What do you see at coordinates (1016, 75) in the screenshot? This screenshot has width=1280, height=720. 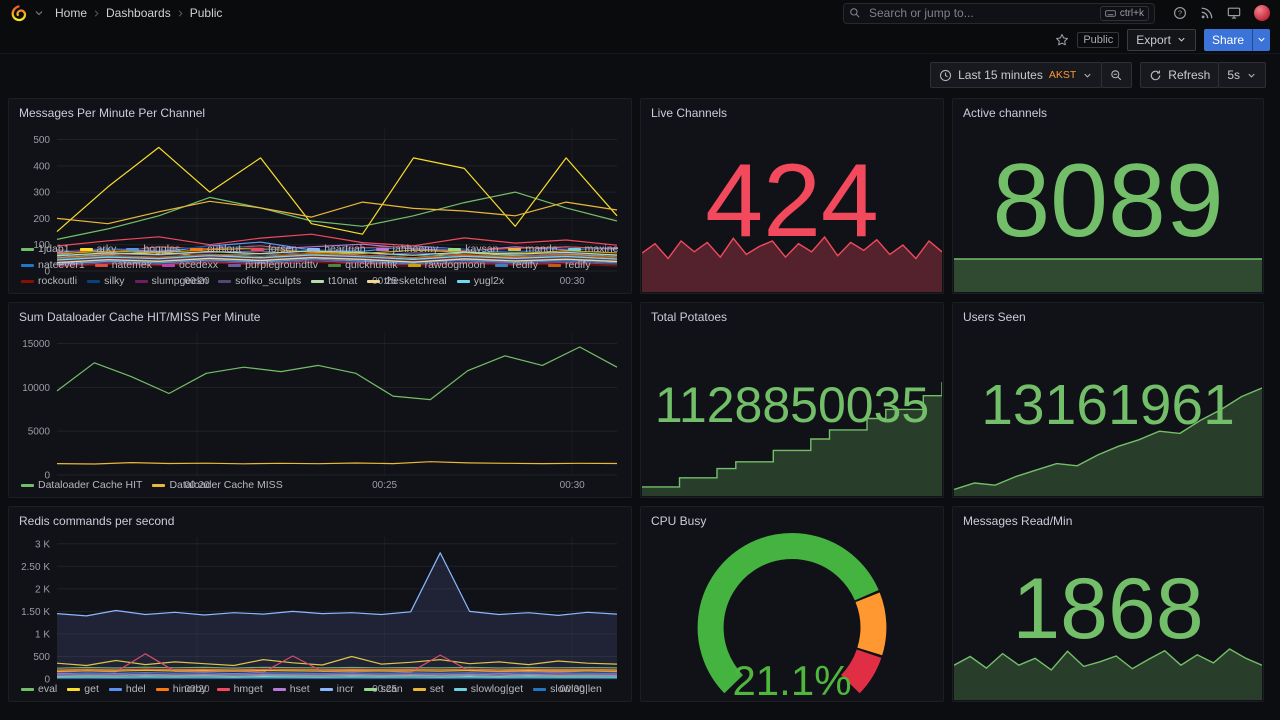 I see `time-range-picker: Last 15 minutes AKST` at bounding box center [1016, 75].